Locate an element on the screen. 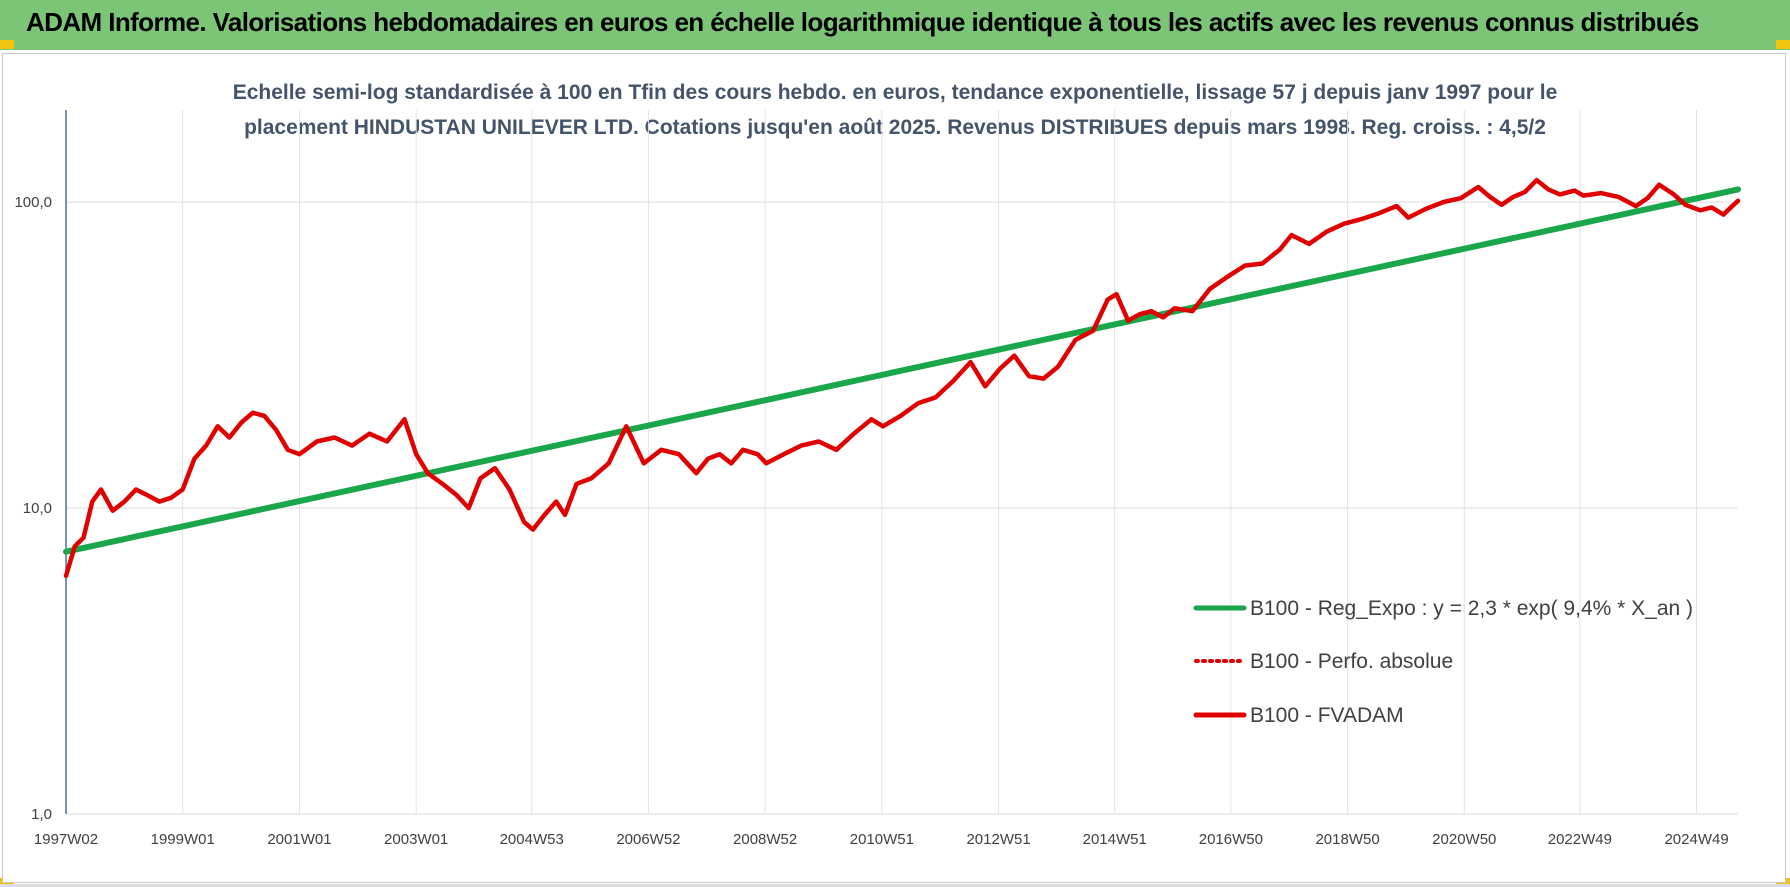 This screenshot has width=1790, height=887. x-tick-label: 2004W53 is located at coordinates (532, 839).